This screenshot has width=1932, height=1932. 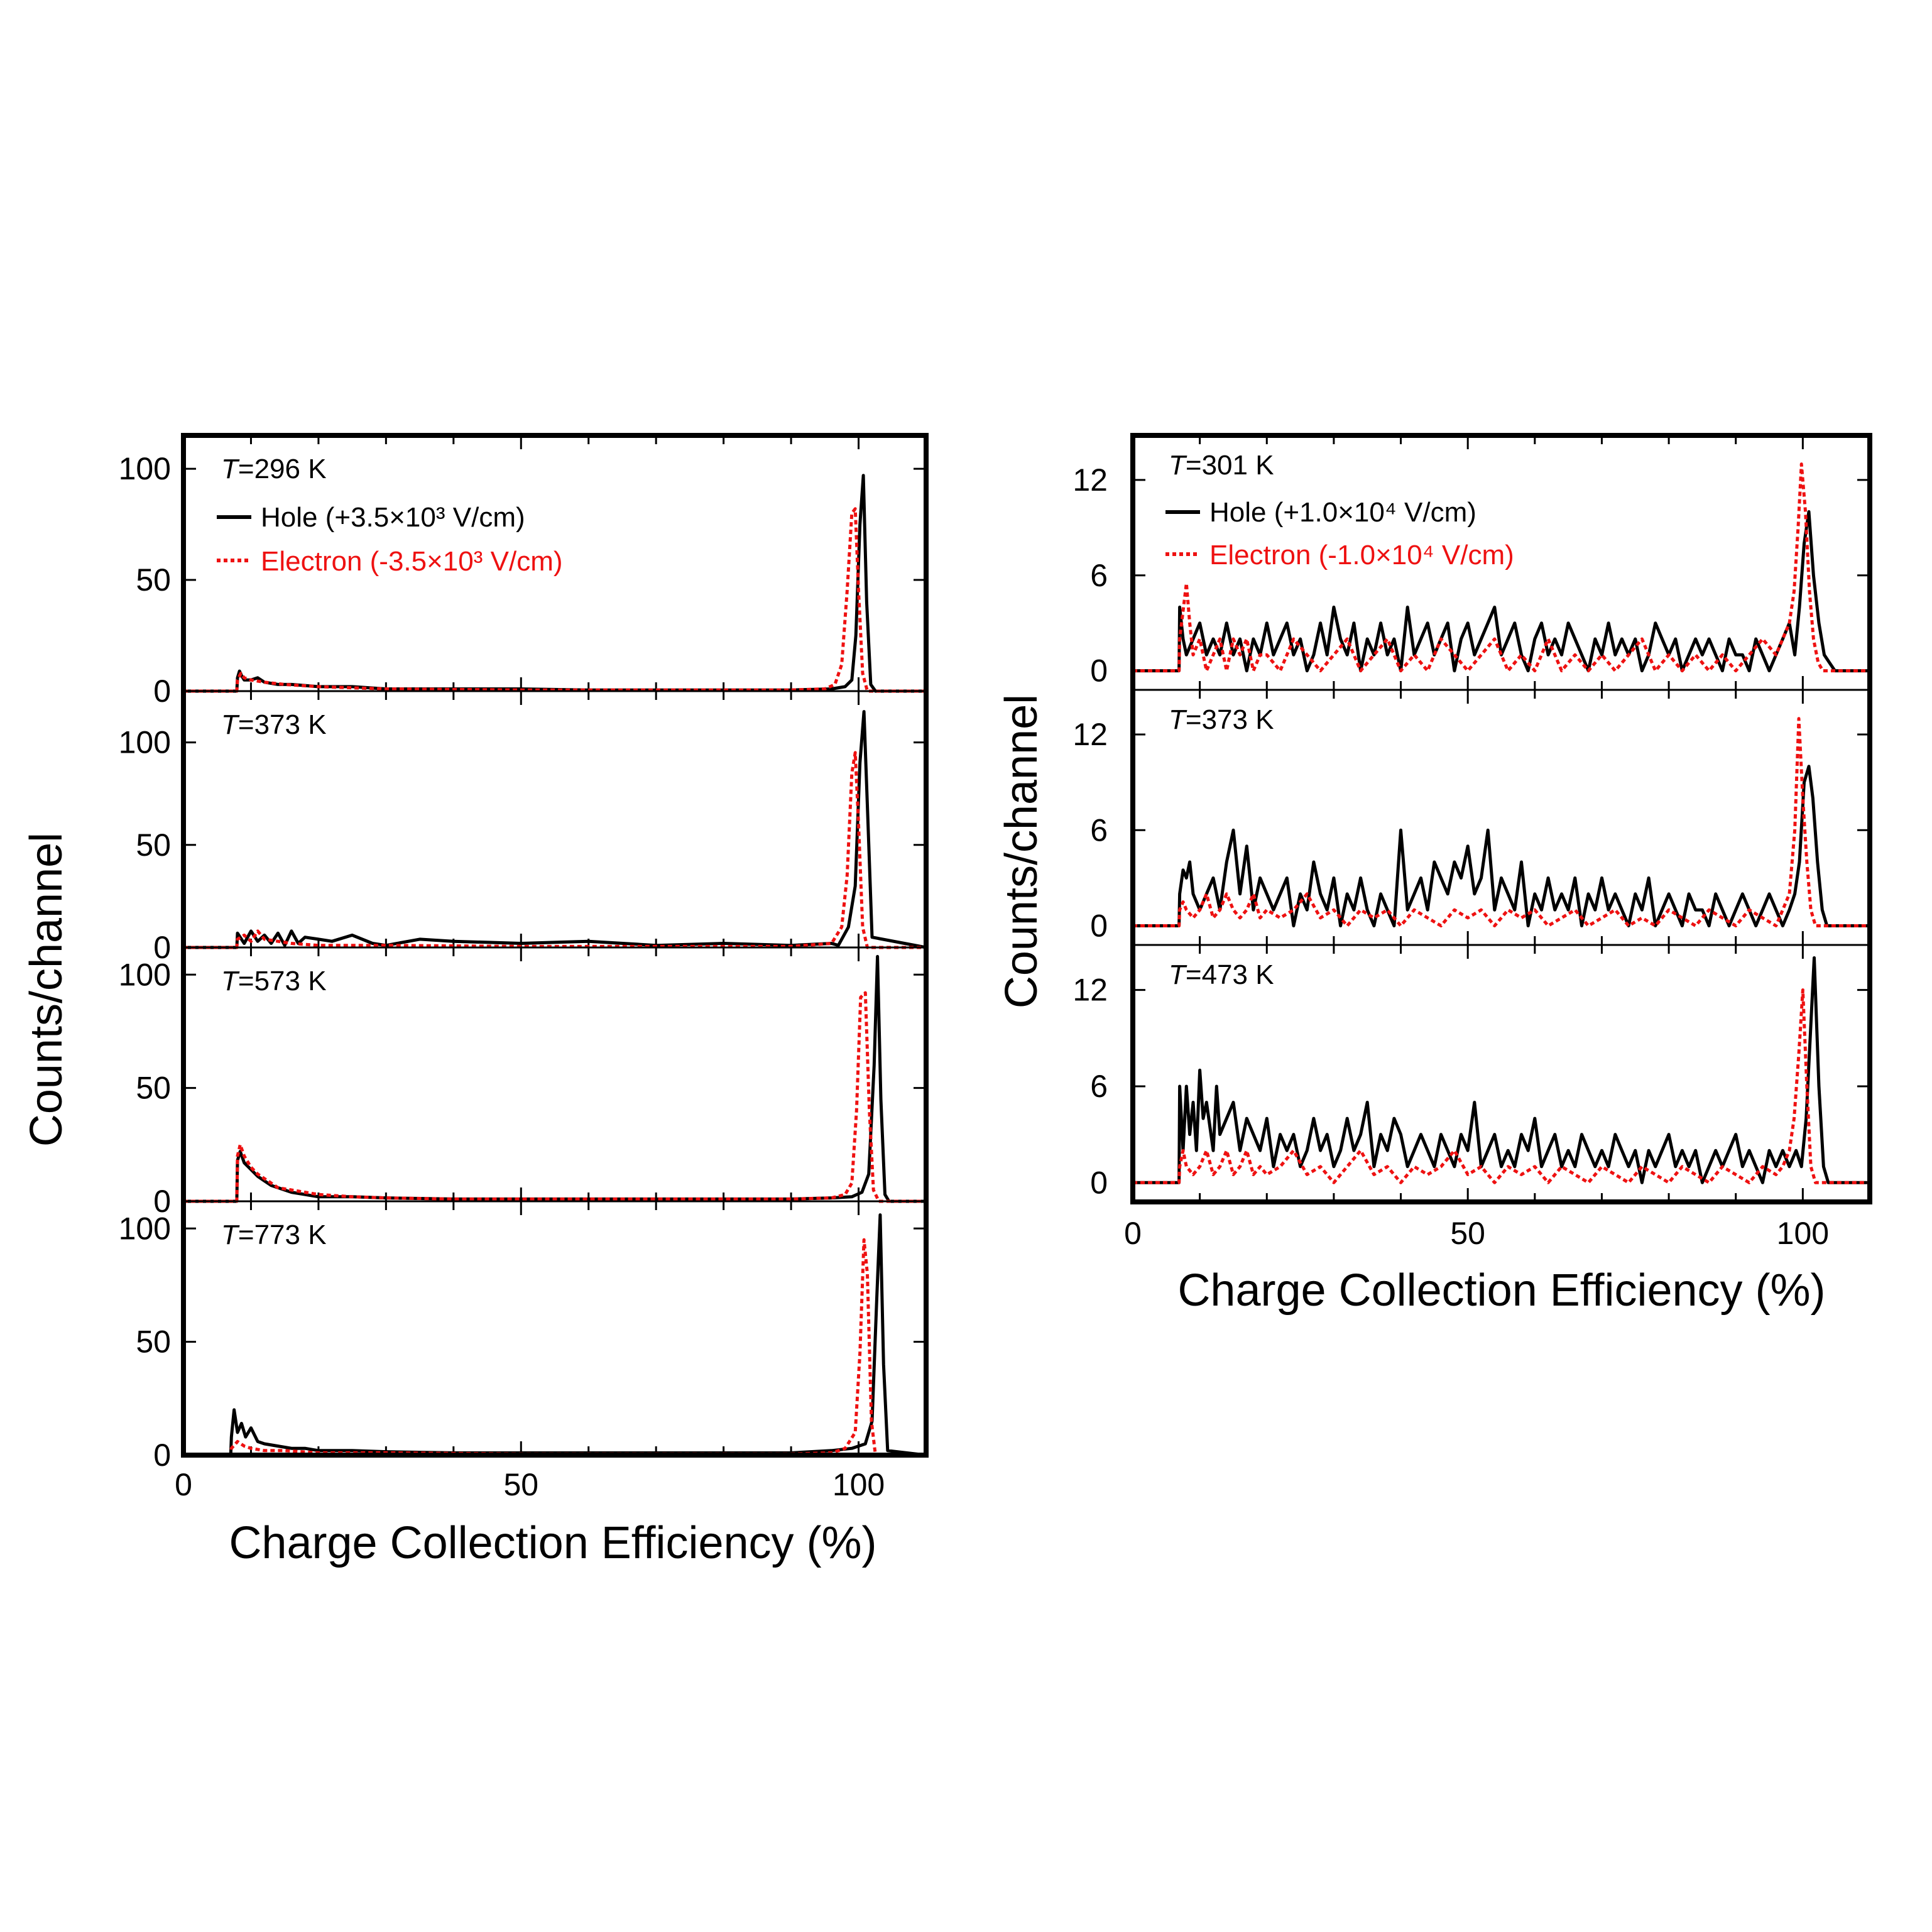 I want to click on legend-electron-label: Electron (-1.0×10⁴ V/cm), so click(x=1361, y=555).